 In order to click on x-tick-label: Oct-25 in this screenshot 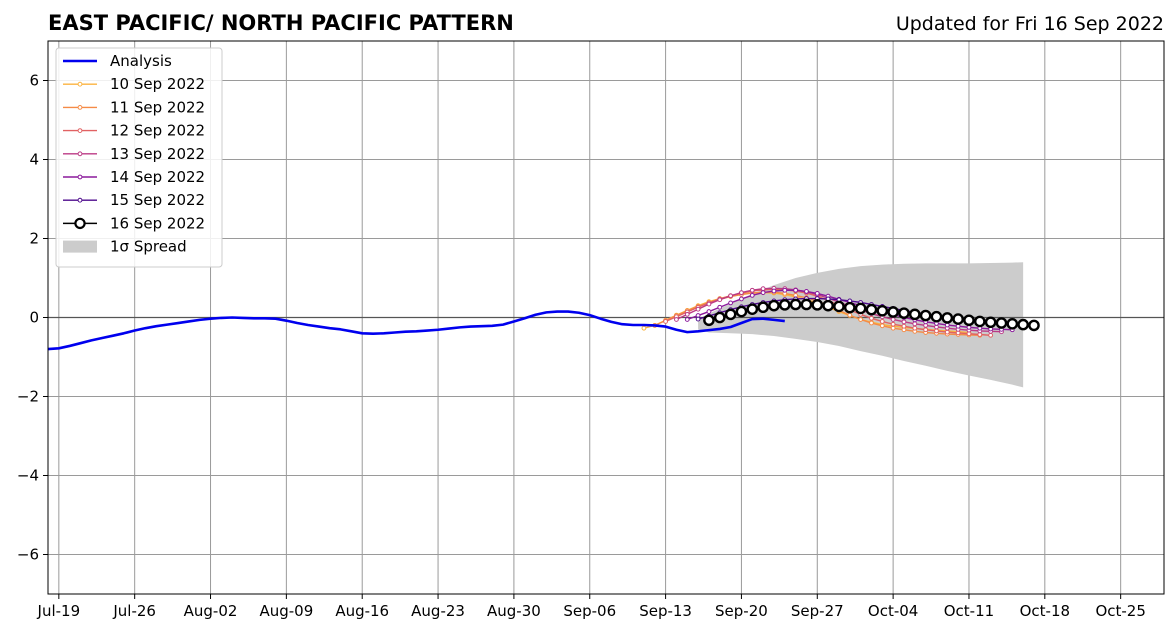, I will do `click(1120, 611)`.